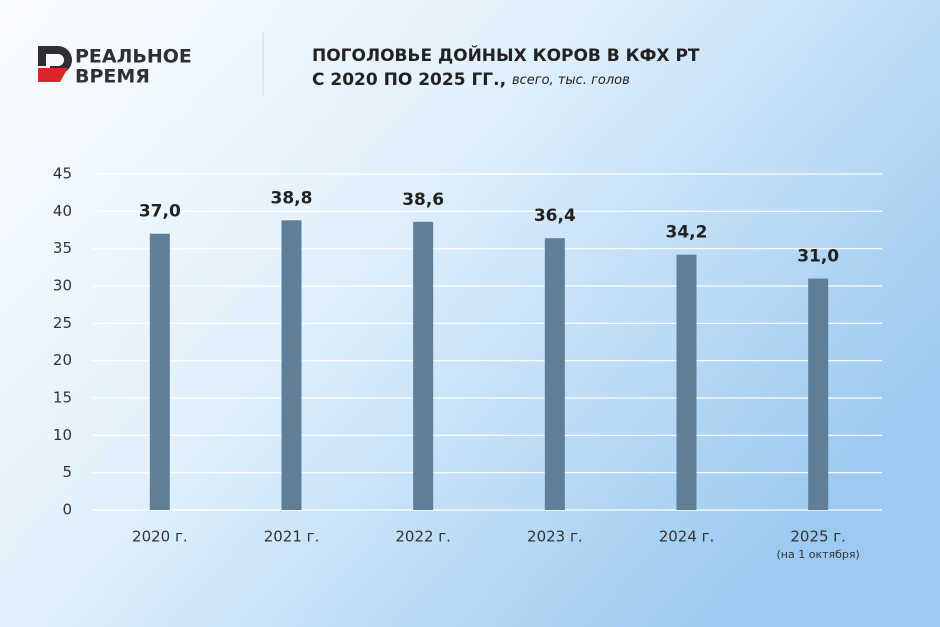 The image size is (940, 627). I want to click on data-label: 31,0, so click(818, 257).